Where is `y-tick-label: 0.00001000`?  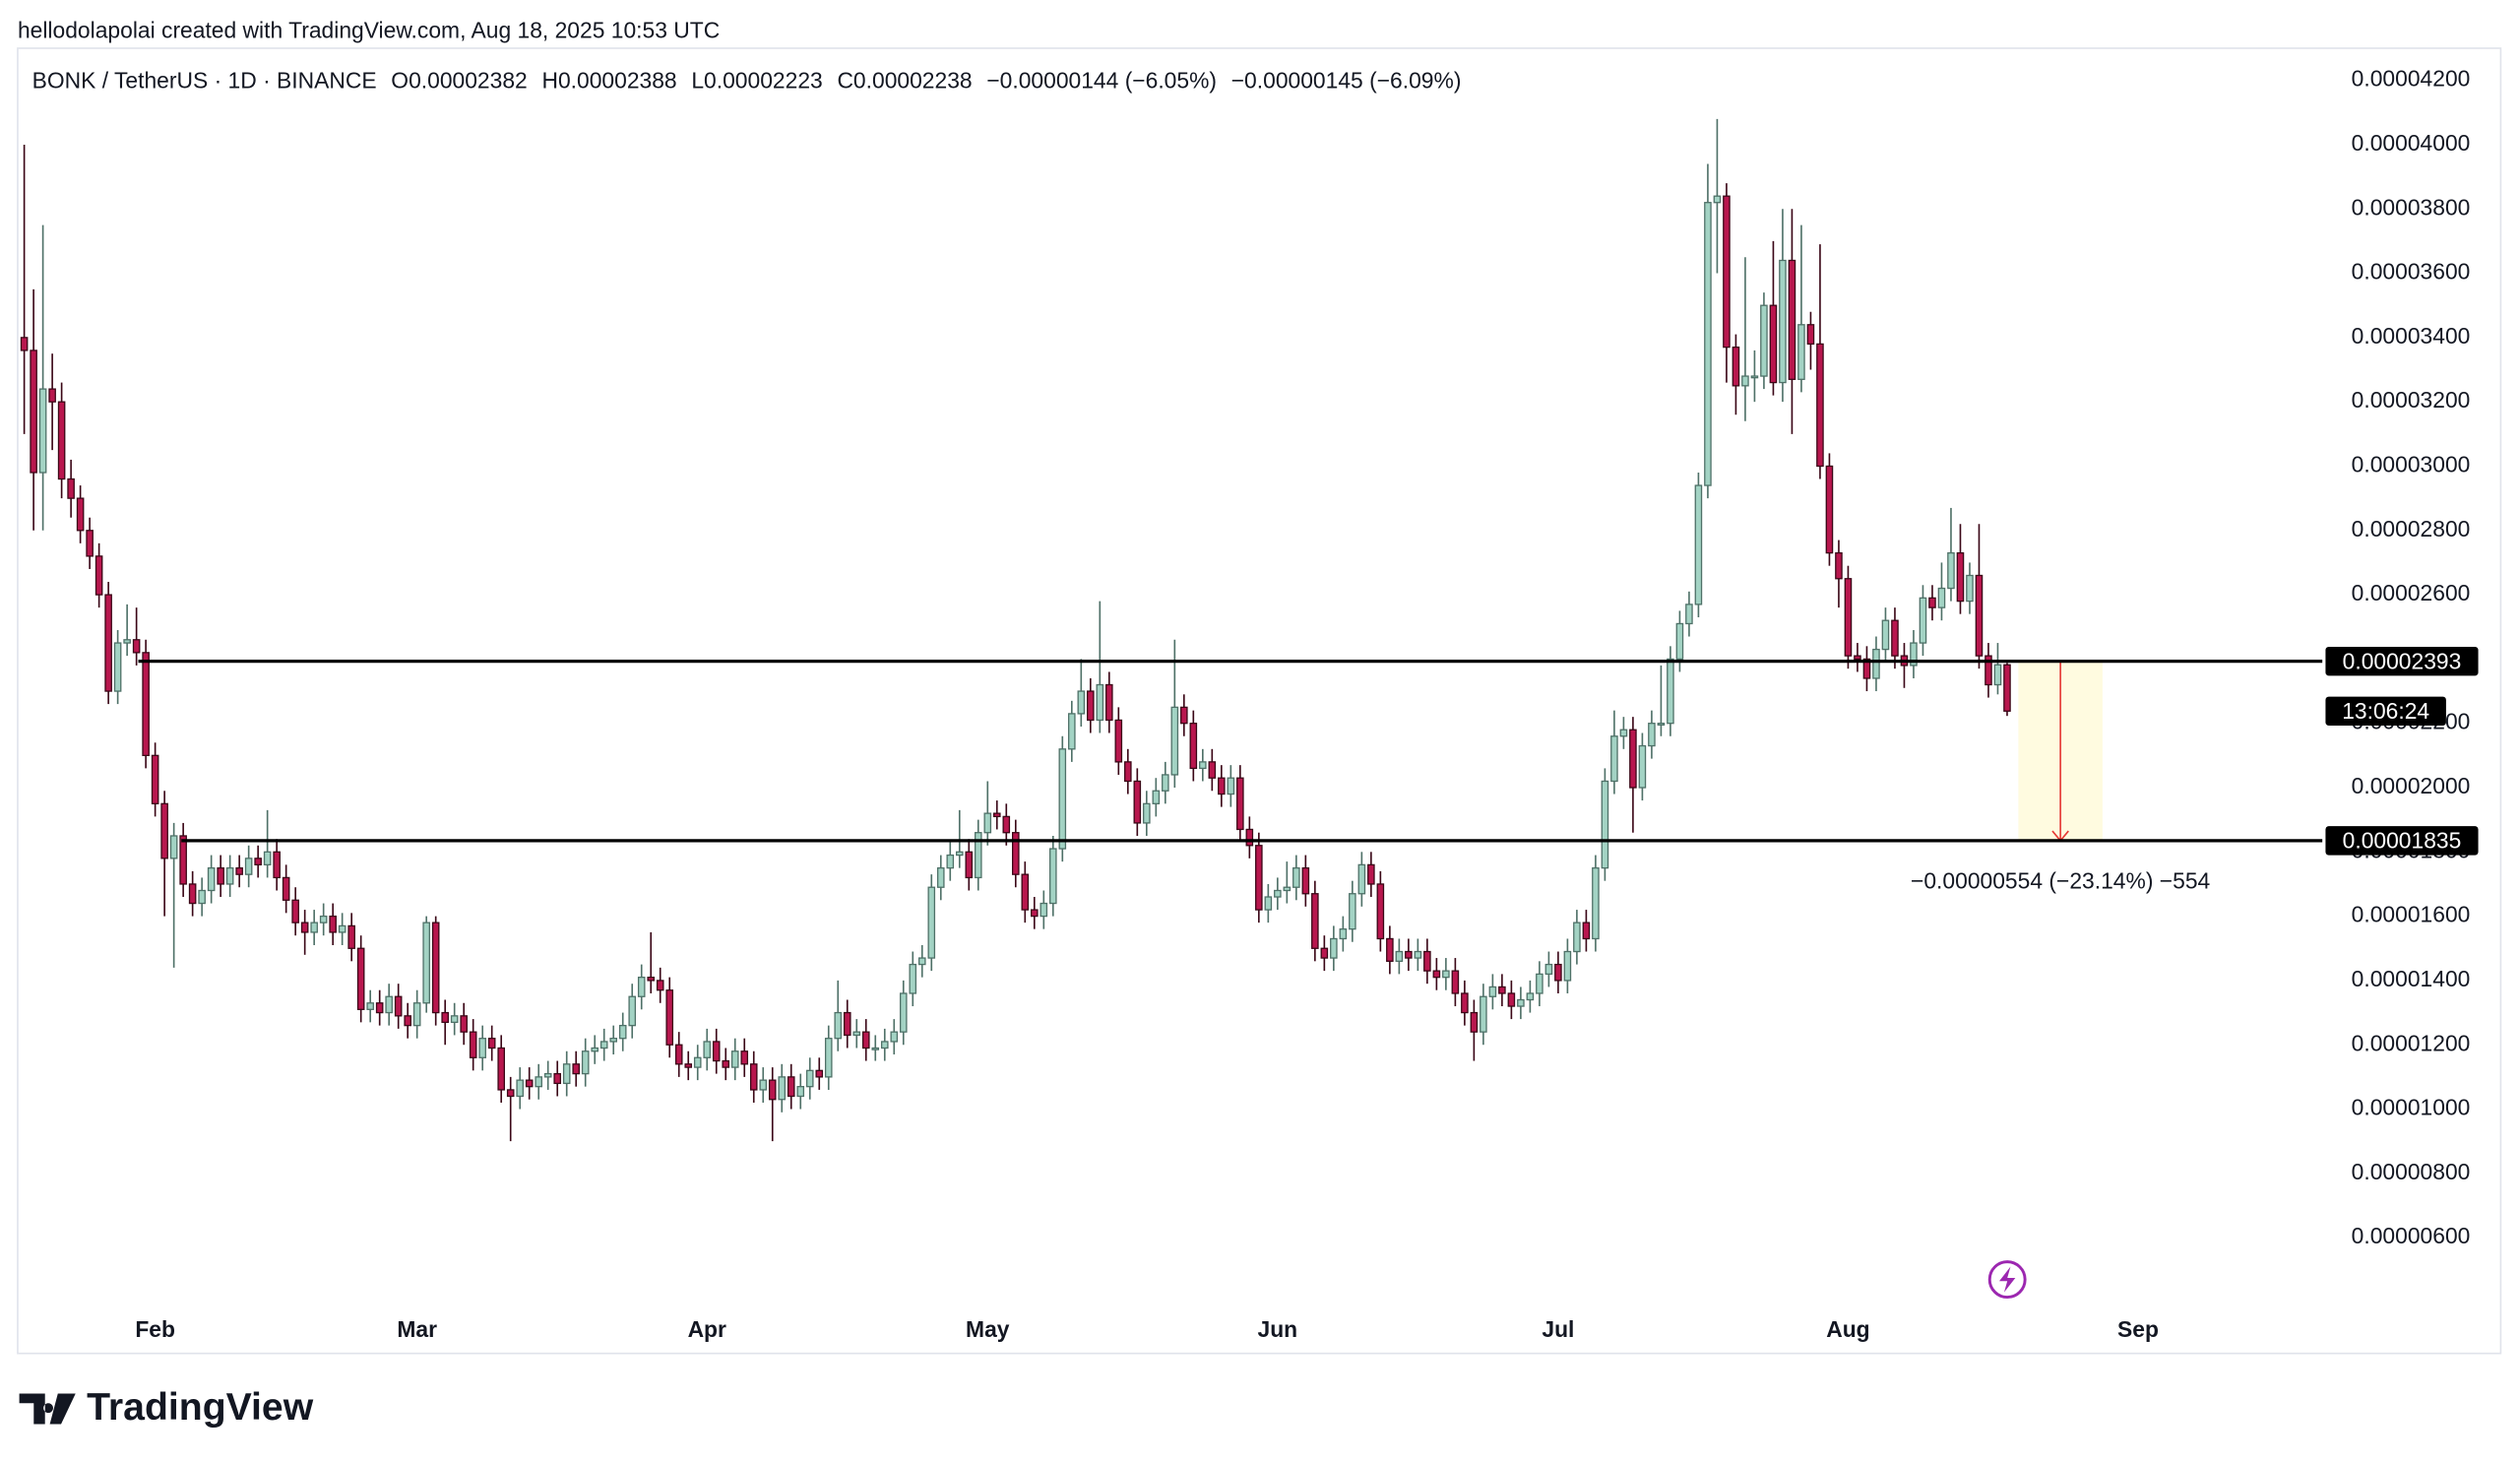 y-tick-label: 0.00001000 is located at coordinates (2411, 1108).